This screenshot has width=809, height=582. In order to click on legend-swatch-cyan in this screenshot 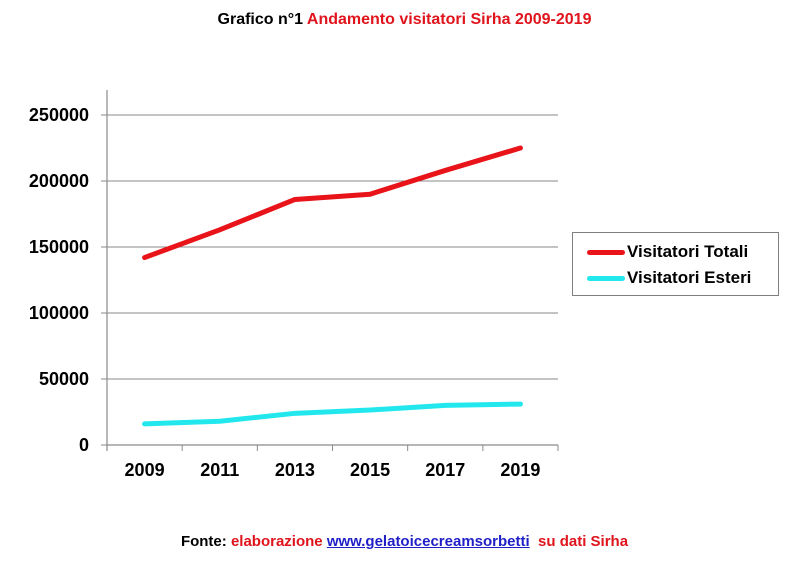, I will do `click(606, 278)`.